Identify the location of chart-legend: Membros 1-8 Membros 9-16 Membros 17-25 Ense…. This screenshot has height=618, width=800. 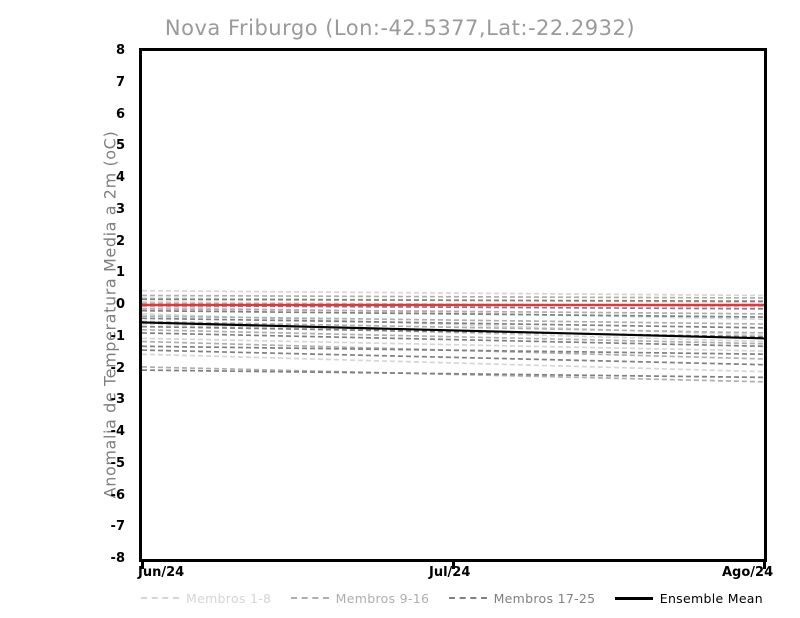
(453, 598).